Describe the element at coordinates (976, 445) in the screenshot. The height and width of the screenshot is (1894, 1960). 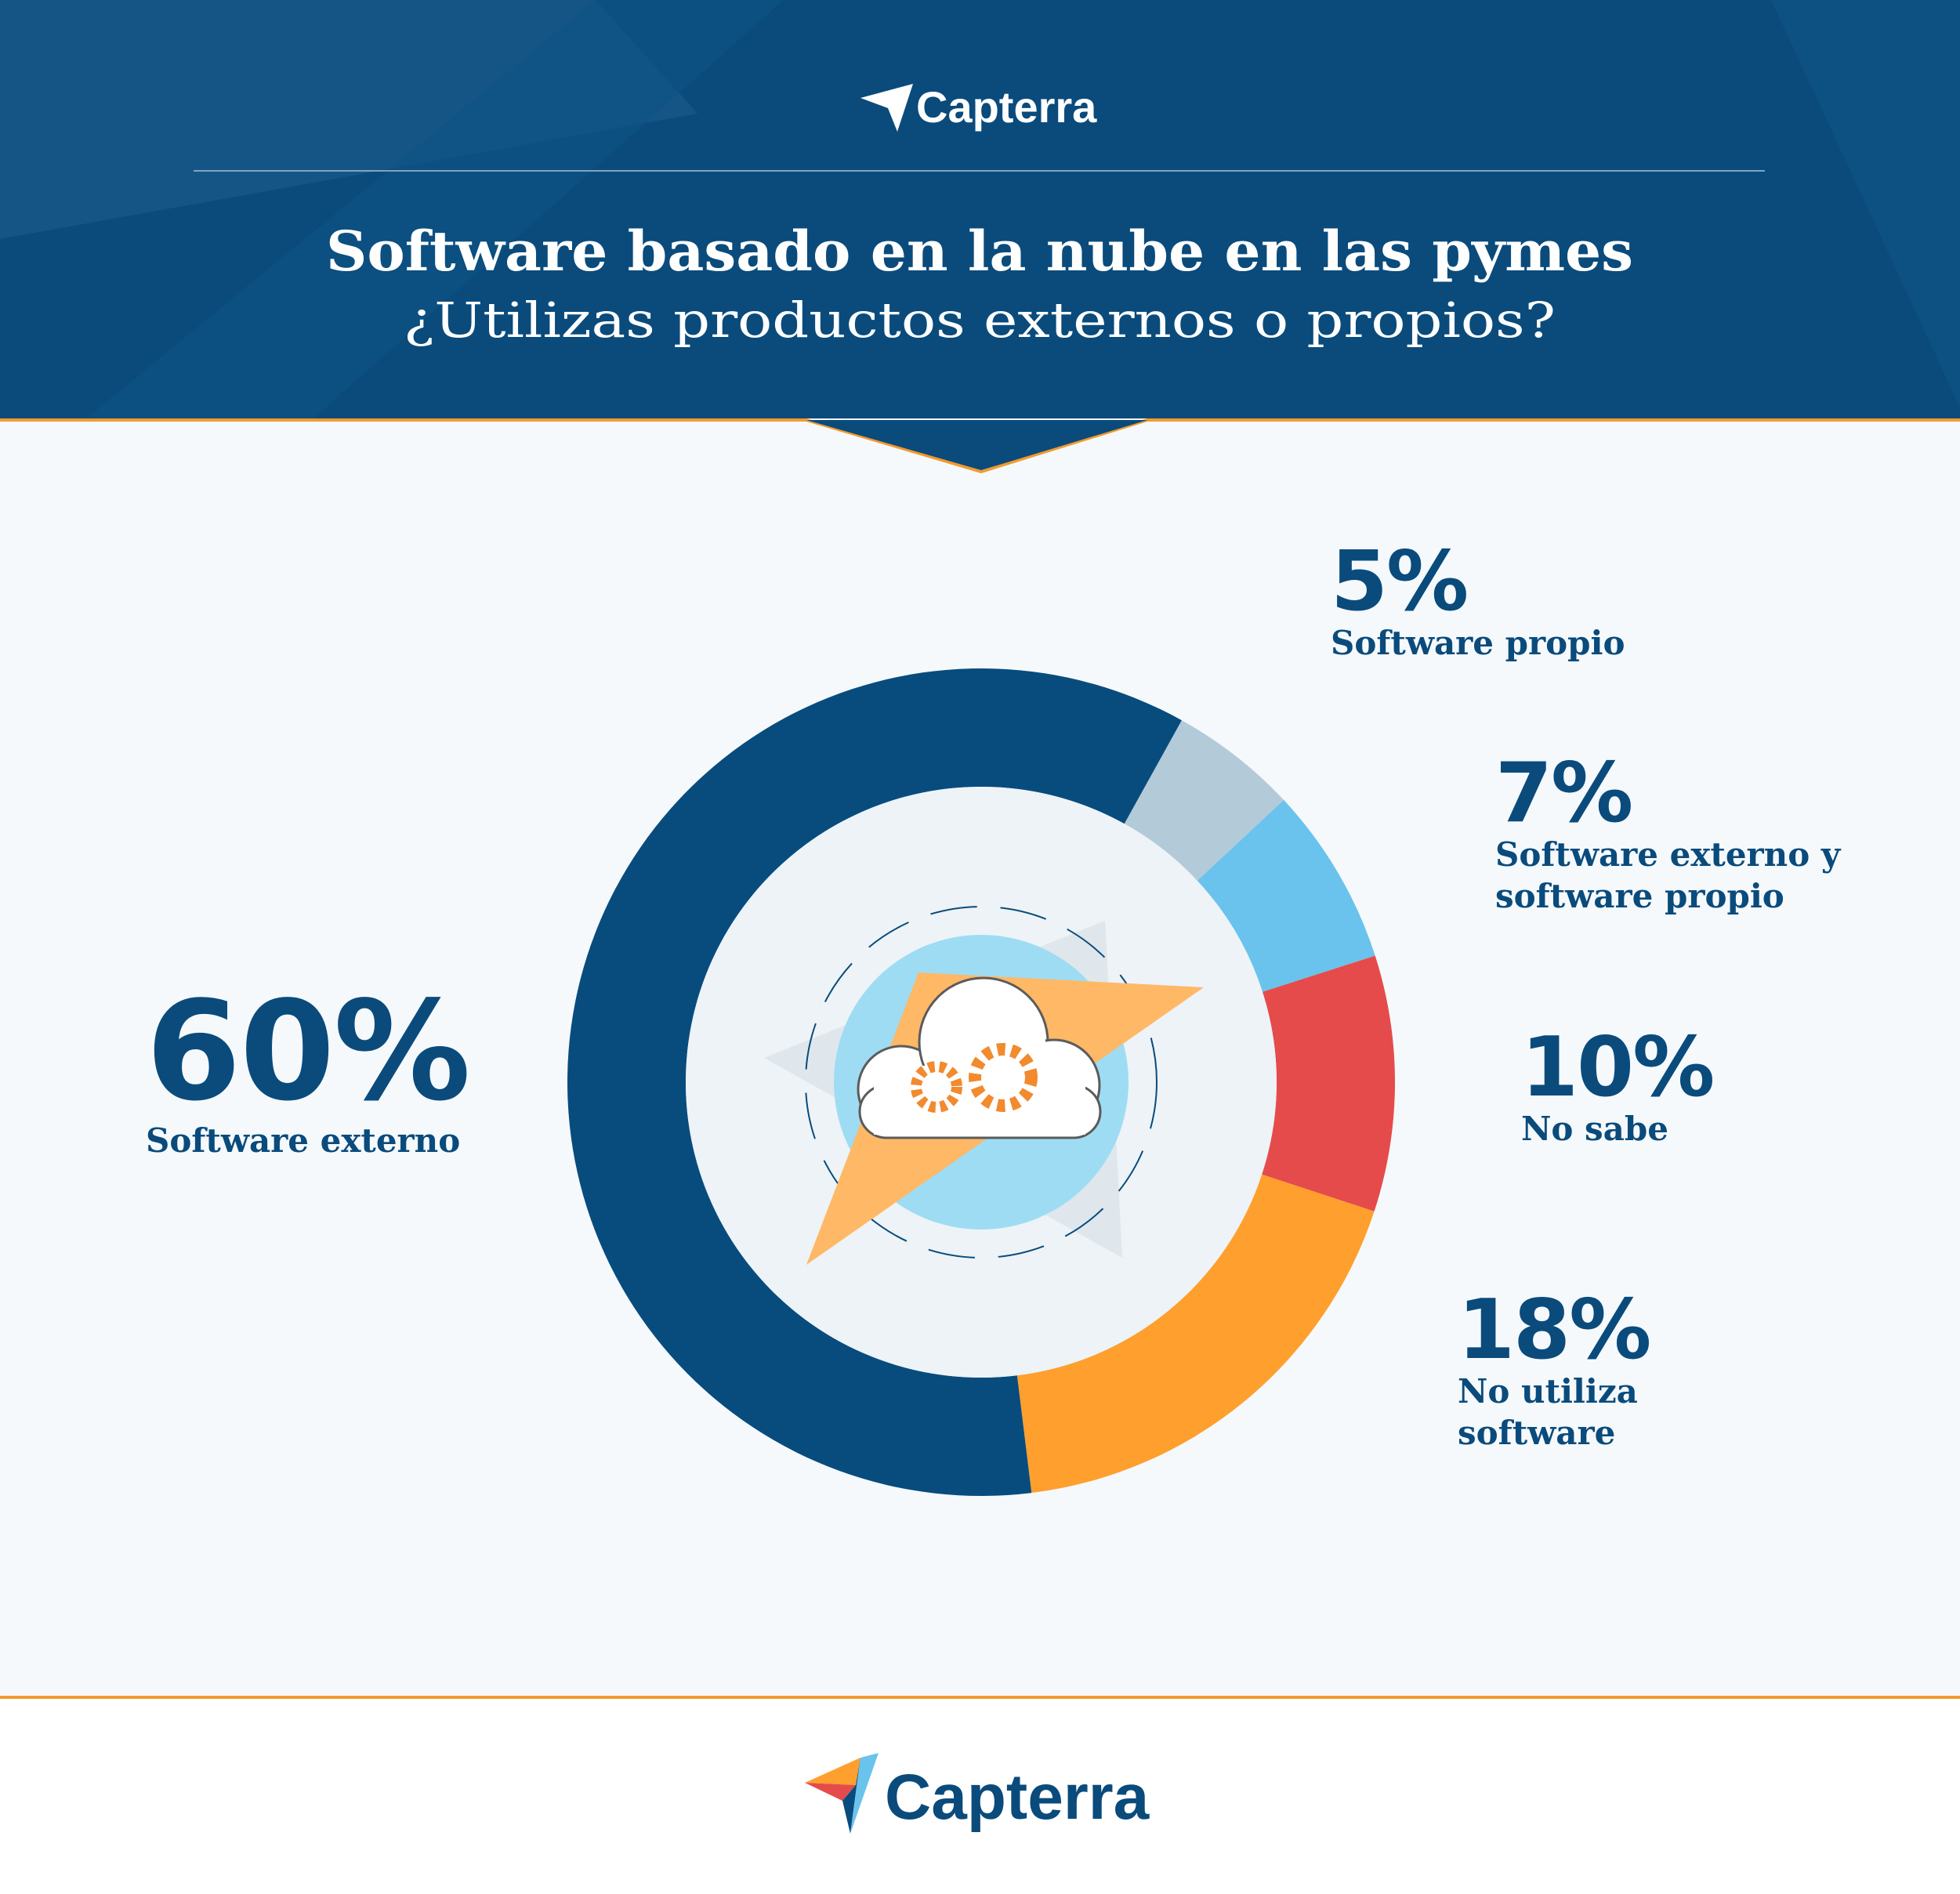
I see `header-chevron` at that location.